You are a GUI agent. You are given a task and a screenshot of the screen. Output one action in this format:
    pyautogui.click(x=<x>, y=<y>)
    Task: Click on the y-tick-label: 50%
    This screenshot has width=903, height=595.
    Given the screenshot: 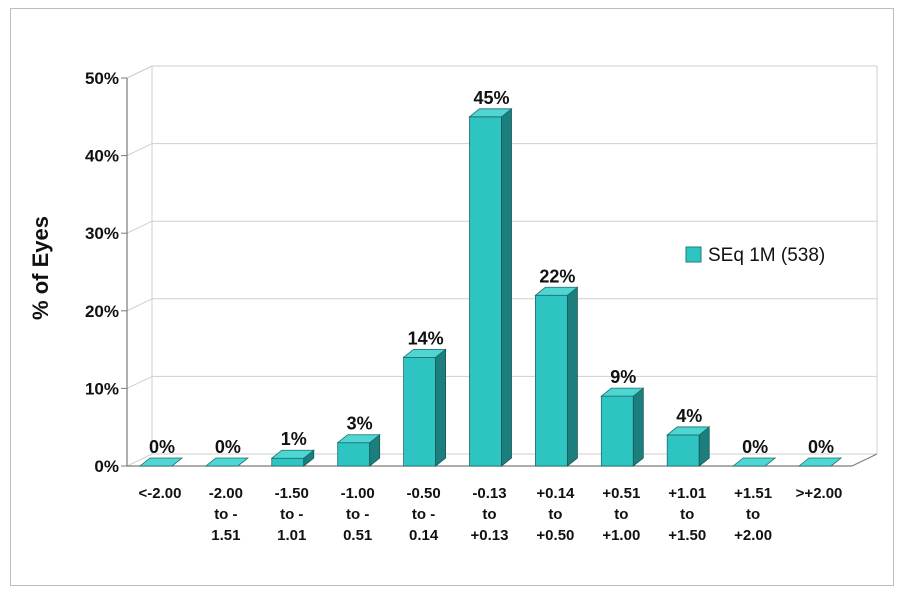 What is the action you would take?
    pyautogui.click(x=102, y=78)
    